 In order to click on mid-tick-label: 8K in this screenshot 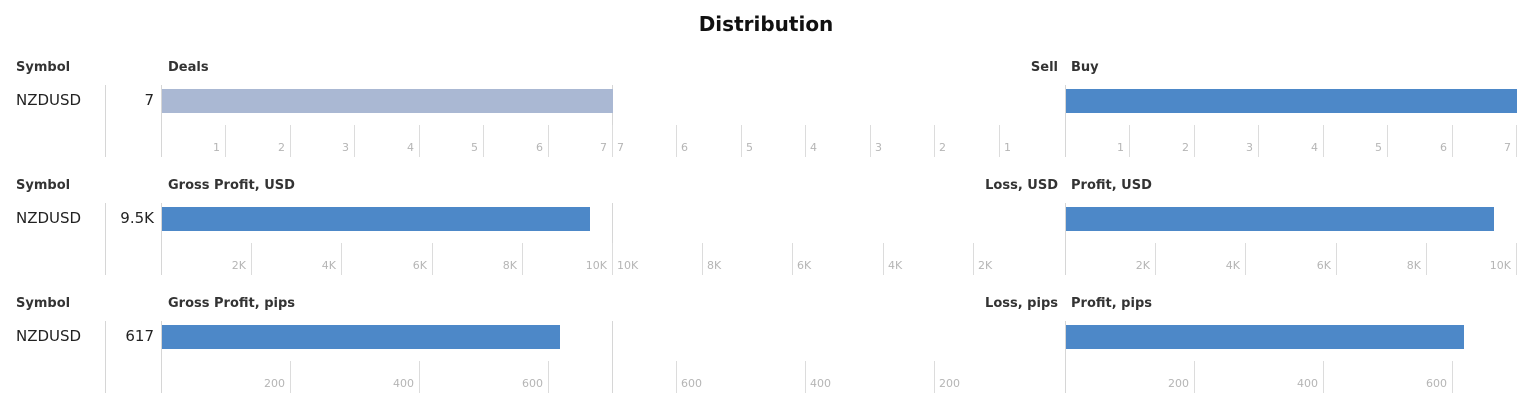, I will do `click(714, 265)`.